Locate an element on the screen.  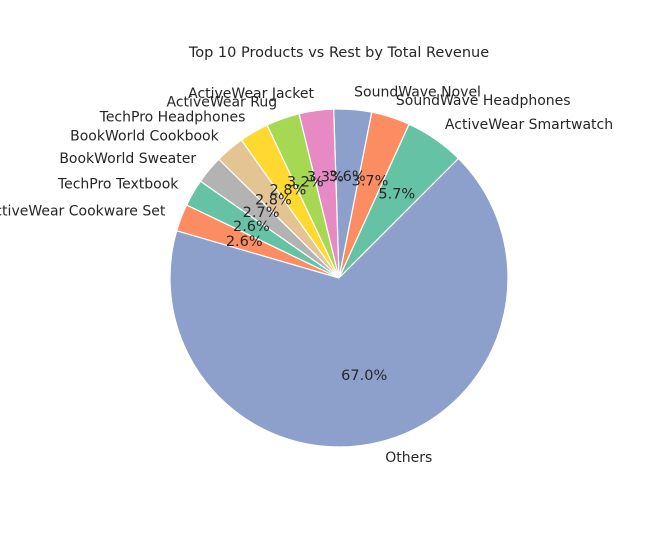
slice-percent-label: 67.0% is located at coordinates (364, 376).